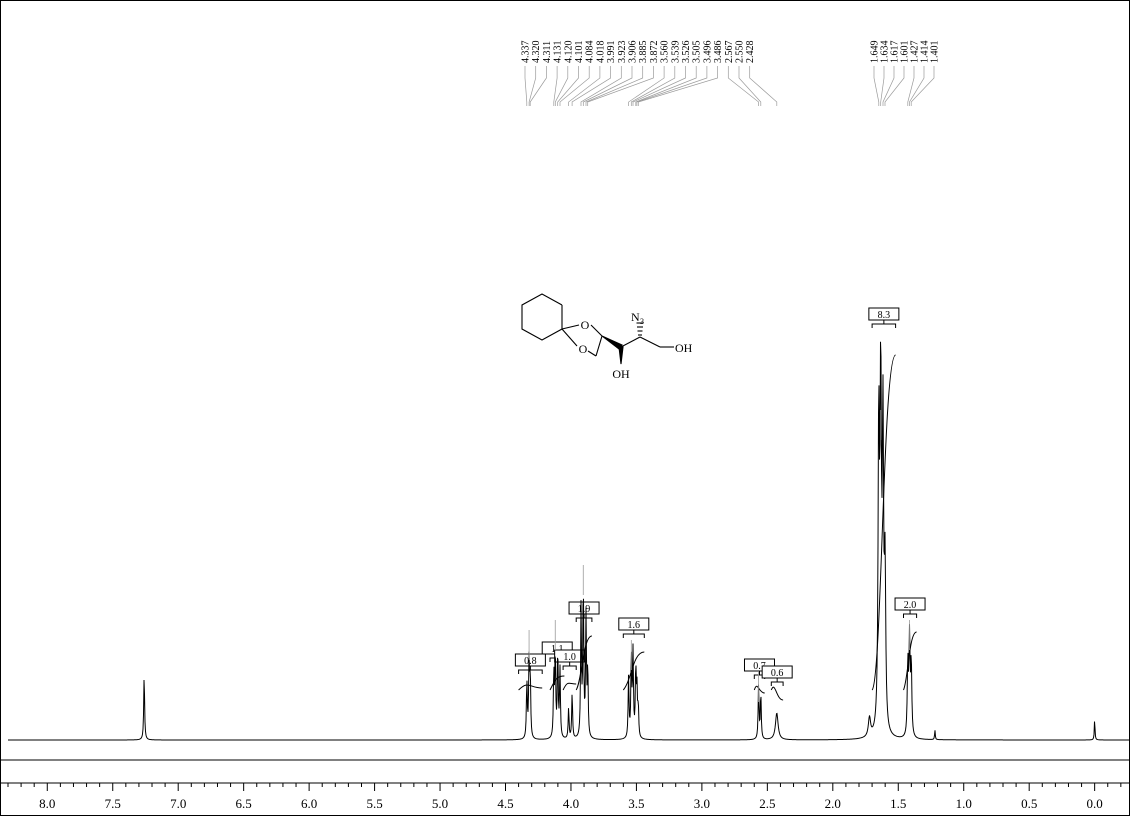  What do you see at coordinates (665, 52) in the screenshot?
I see `peak-list-label: 3.560` at bounding box center [665, 52].